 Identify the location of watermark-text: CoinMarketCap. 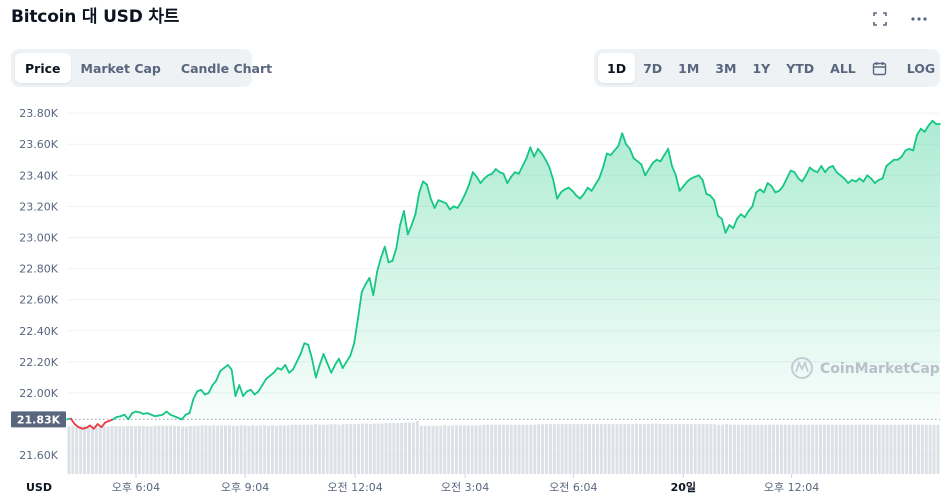
(880, 369).